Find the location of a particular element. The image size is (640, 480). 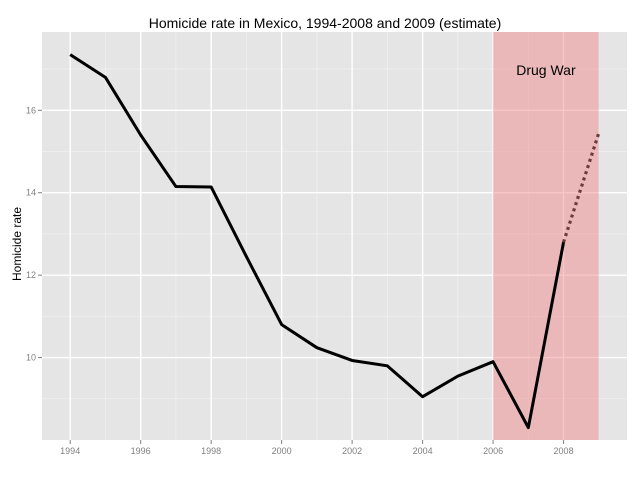

y-tick-label-10: 10 is located at coordinates (31, 358).